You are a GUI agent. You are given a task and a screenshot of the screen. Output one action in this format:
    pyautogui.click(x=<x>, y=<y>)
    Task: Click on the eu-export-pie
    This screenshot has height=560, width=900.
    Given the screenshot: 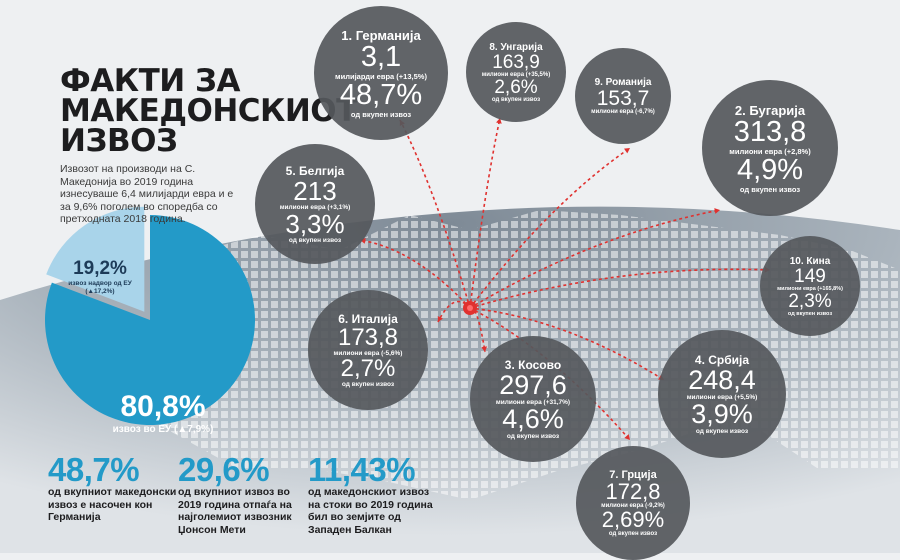 What is the action you would take?
    pyautogui.click(x=149, y=315)
    